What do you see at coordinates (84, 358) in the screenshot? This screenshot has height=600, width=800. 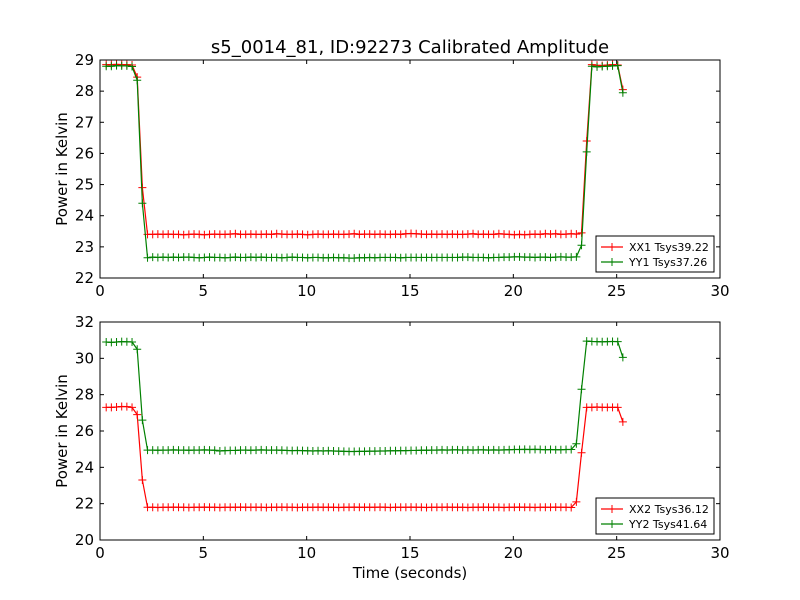 I see `y-tick-label: 30` at bounding box center [84, 358].